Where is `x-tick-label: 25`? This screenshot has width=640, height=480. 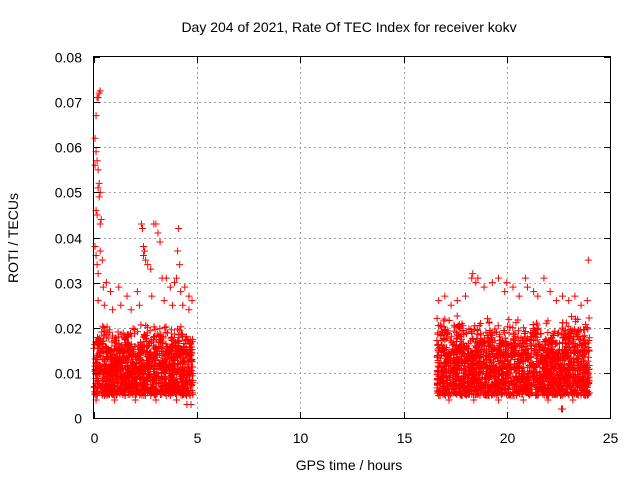 x-tick-label: 25 is located at coordinates (611, 438).